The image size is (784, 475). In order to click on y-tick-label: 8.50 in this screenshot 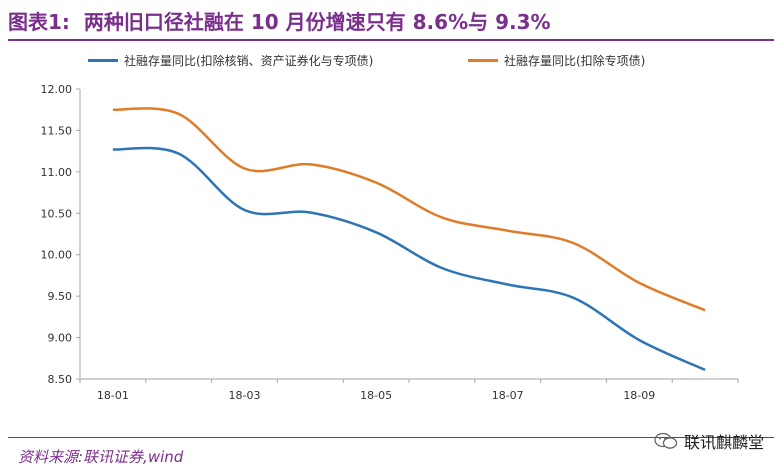, I will do `click(60, 379)`.